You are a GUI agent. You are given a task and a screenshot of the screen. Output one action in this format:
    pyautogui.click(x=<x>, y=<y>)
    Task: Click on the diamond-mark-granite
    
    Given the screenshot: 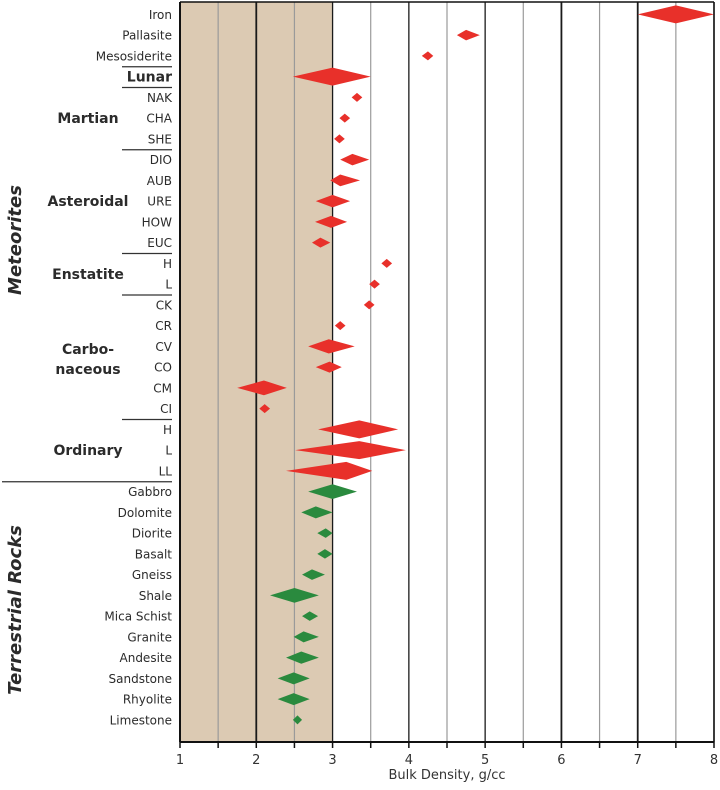 What is the action you would take?
    pyautogui.click(x=306, y=637)
    